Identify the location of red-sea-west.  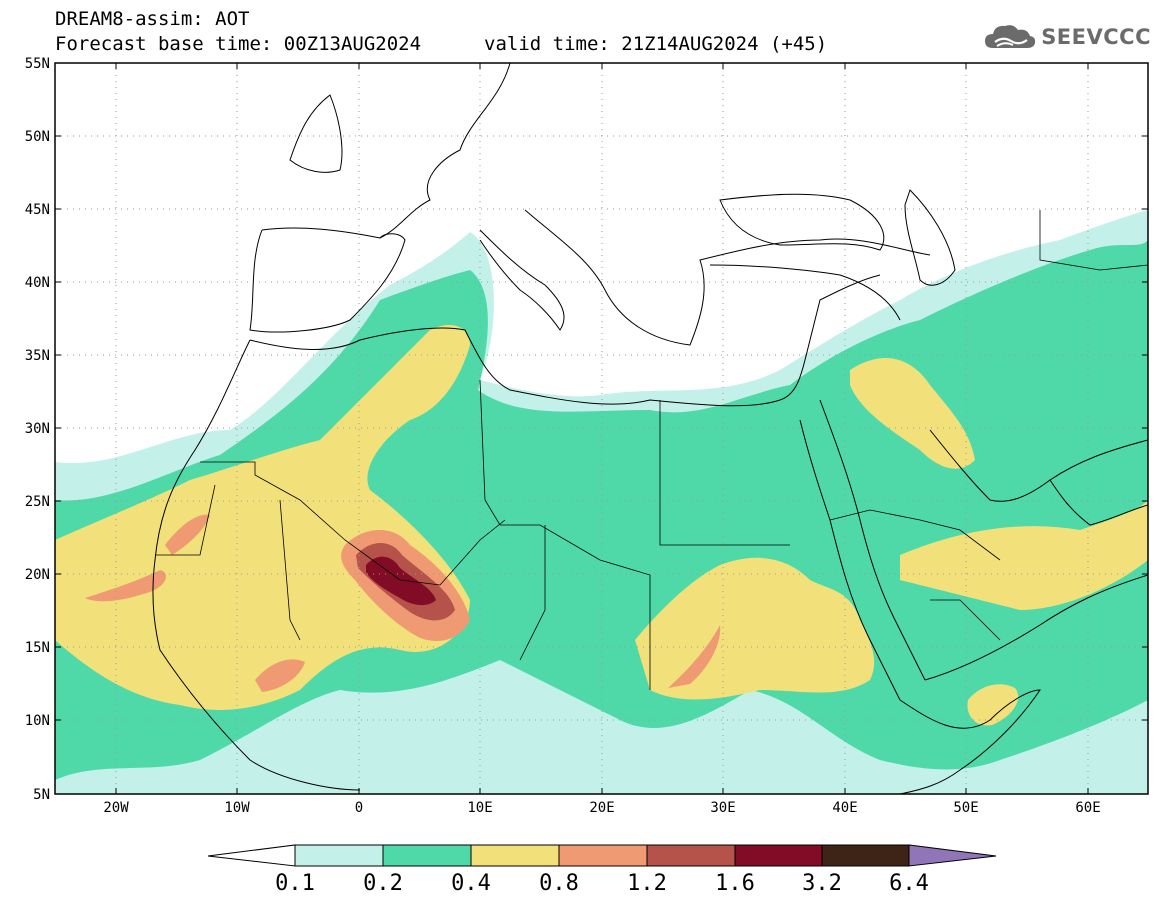
(850, 560).